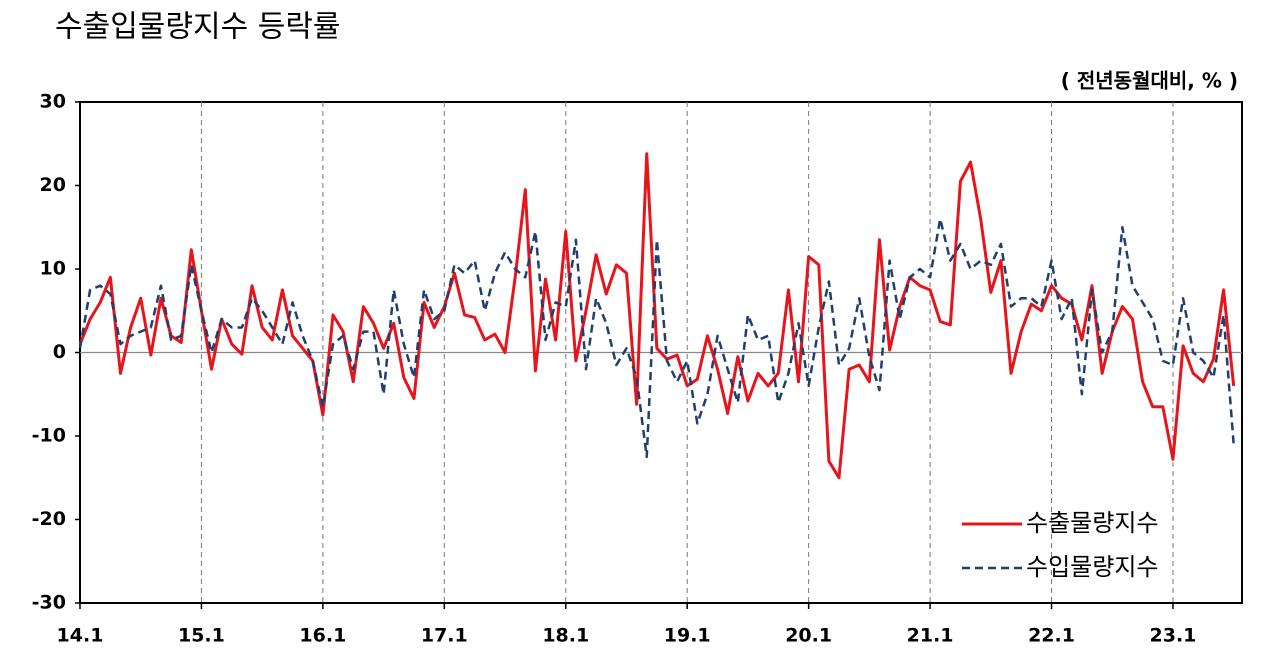 This screenshot has height=669, width=1280. Describe the element at coordinates (201, 636) in the screenshot. I see `x-tick-label: 15.1` at that location.